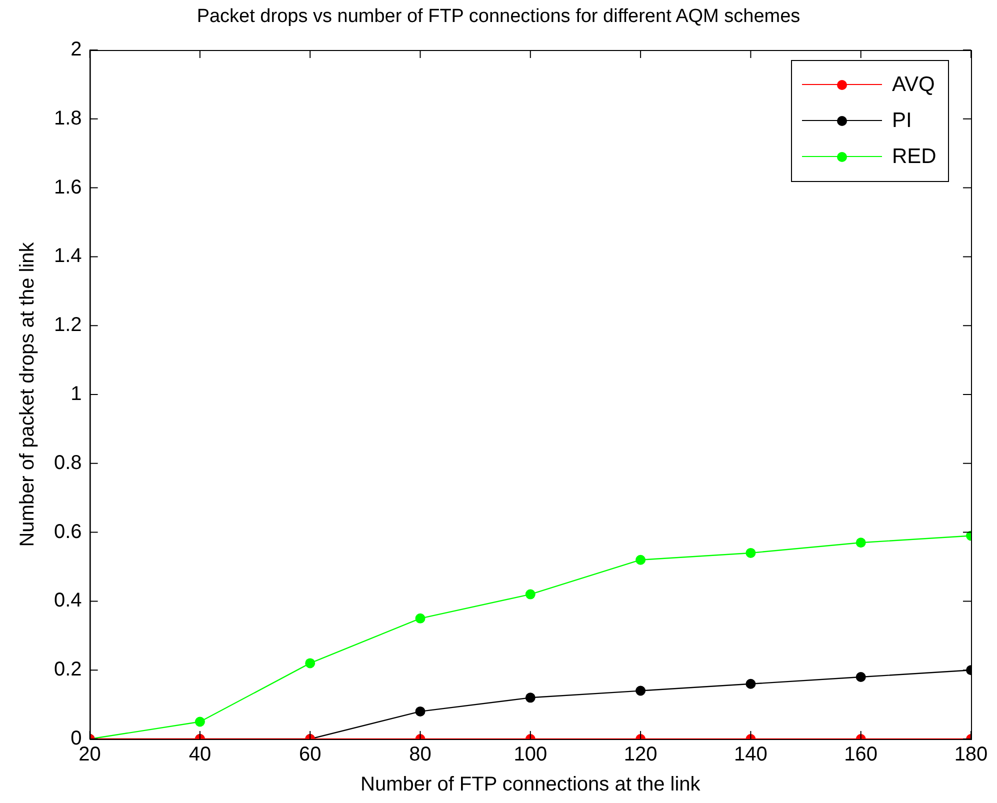 The image size is (997, 803). What do you see at coordinates (531, 755) in the screenshot?
I see `x-tick-label: 100` at bounding box center [531, 755].